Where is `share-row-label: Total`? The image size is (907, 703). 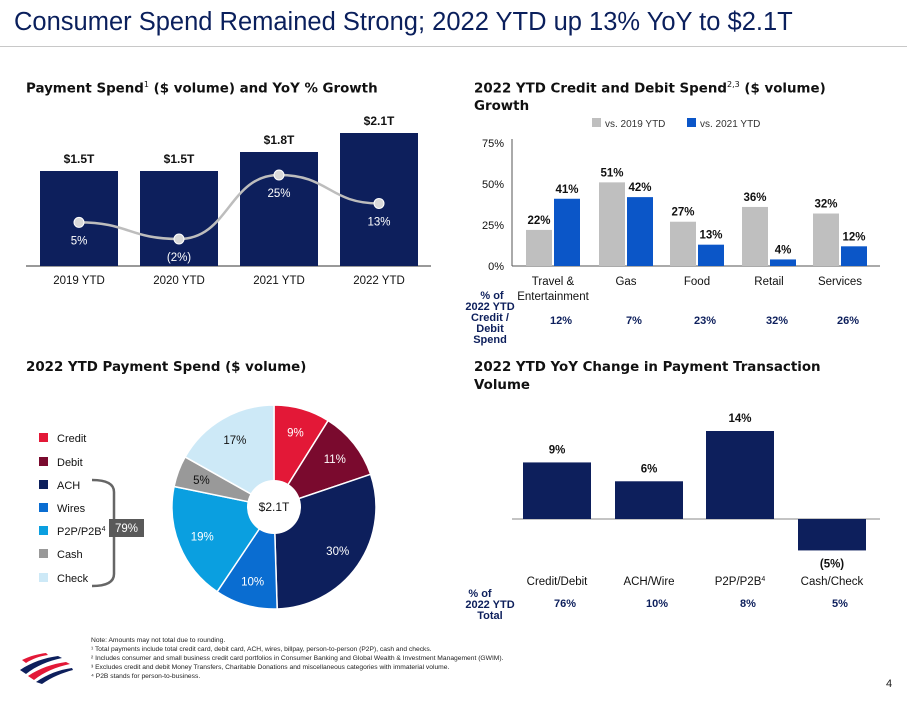
share-row-label: Total is located at coordinates (489, 616).